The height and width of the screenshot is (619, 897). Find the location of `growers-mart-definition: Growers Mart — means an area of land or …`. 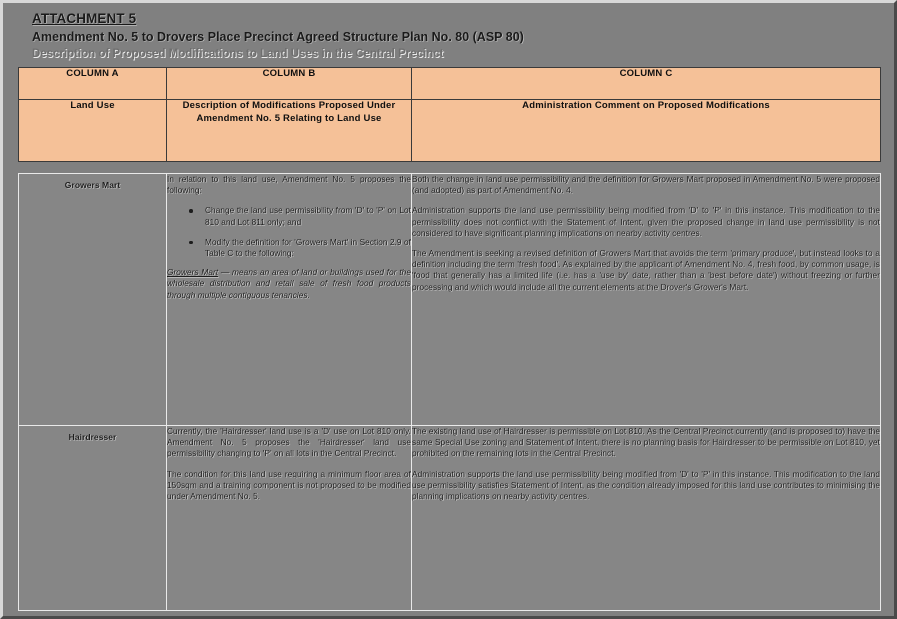

growers-mart-definition: Growers Mart — means an area of land or … is located at coordinates (289, 284).